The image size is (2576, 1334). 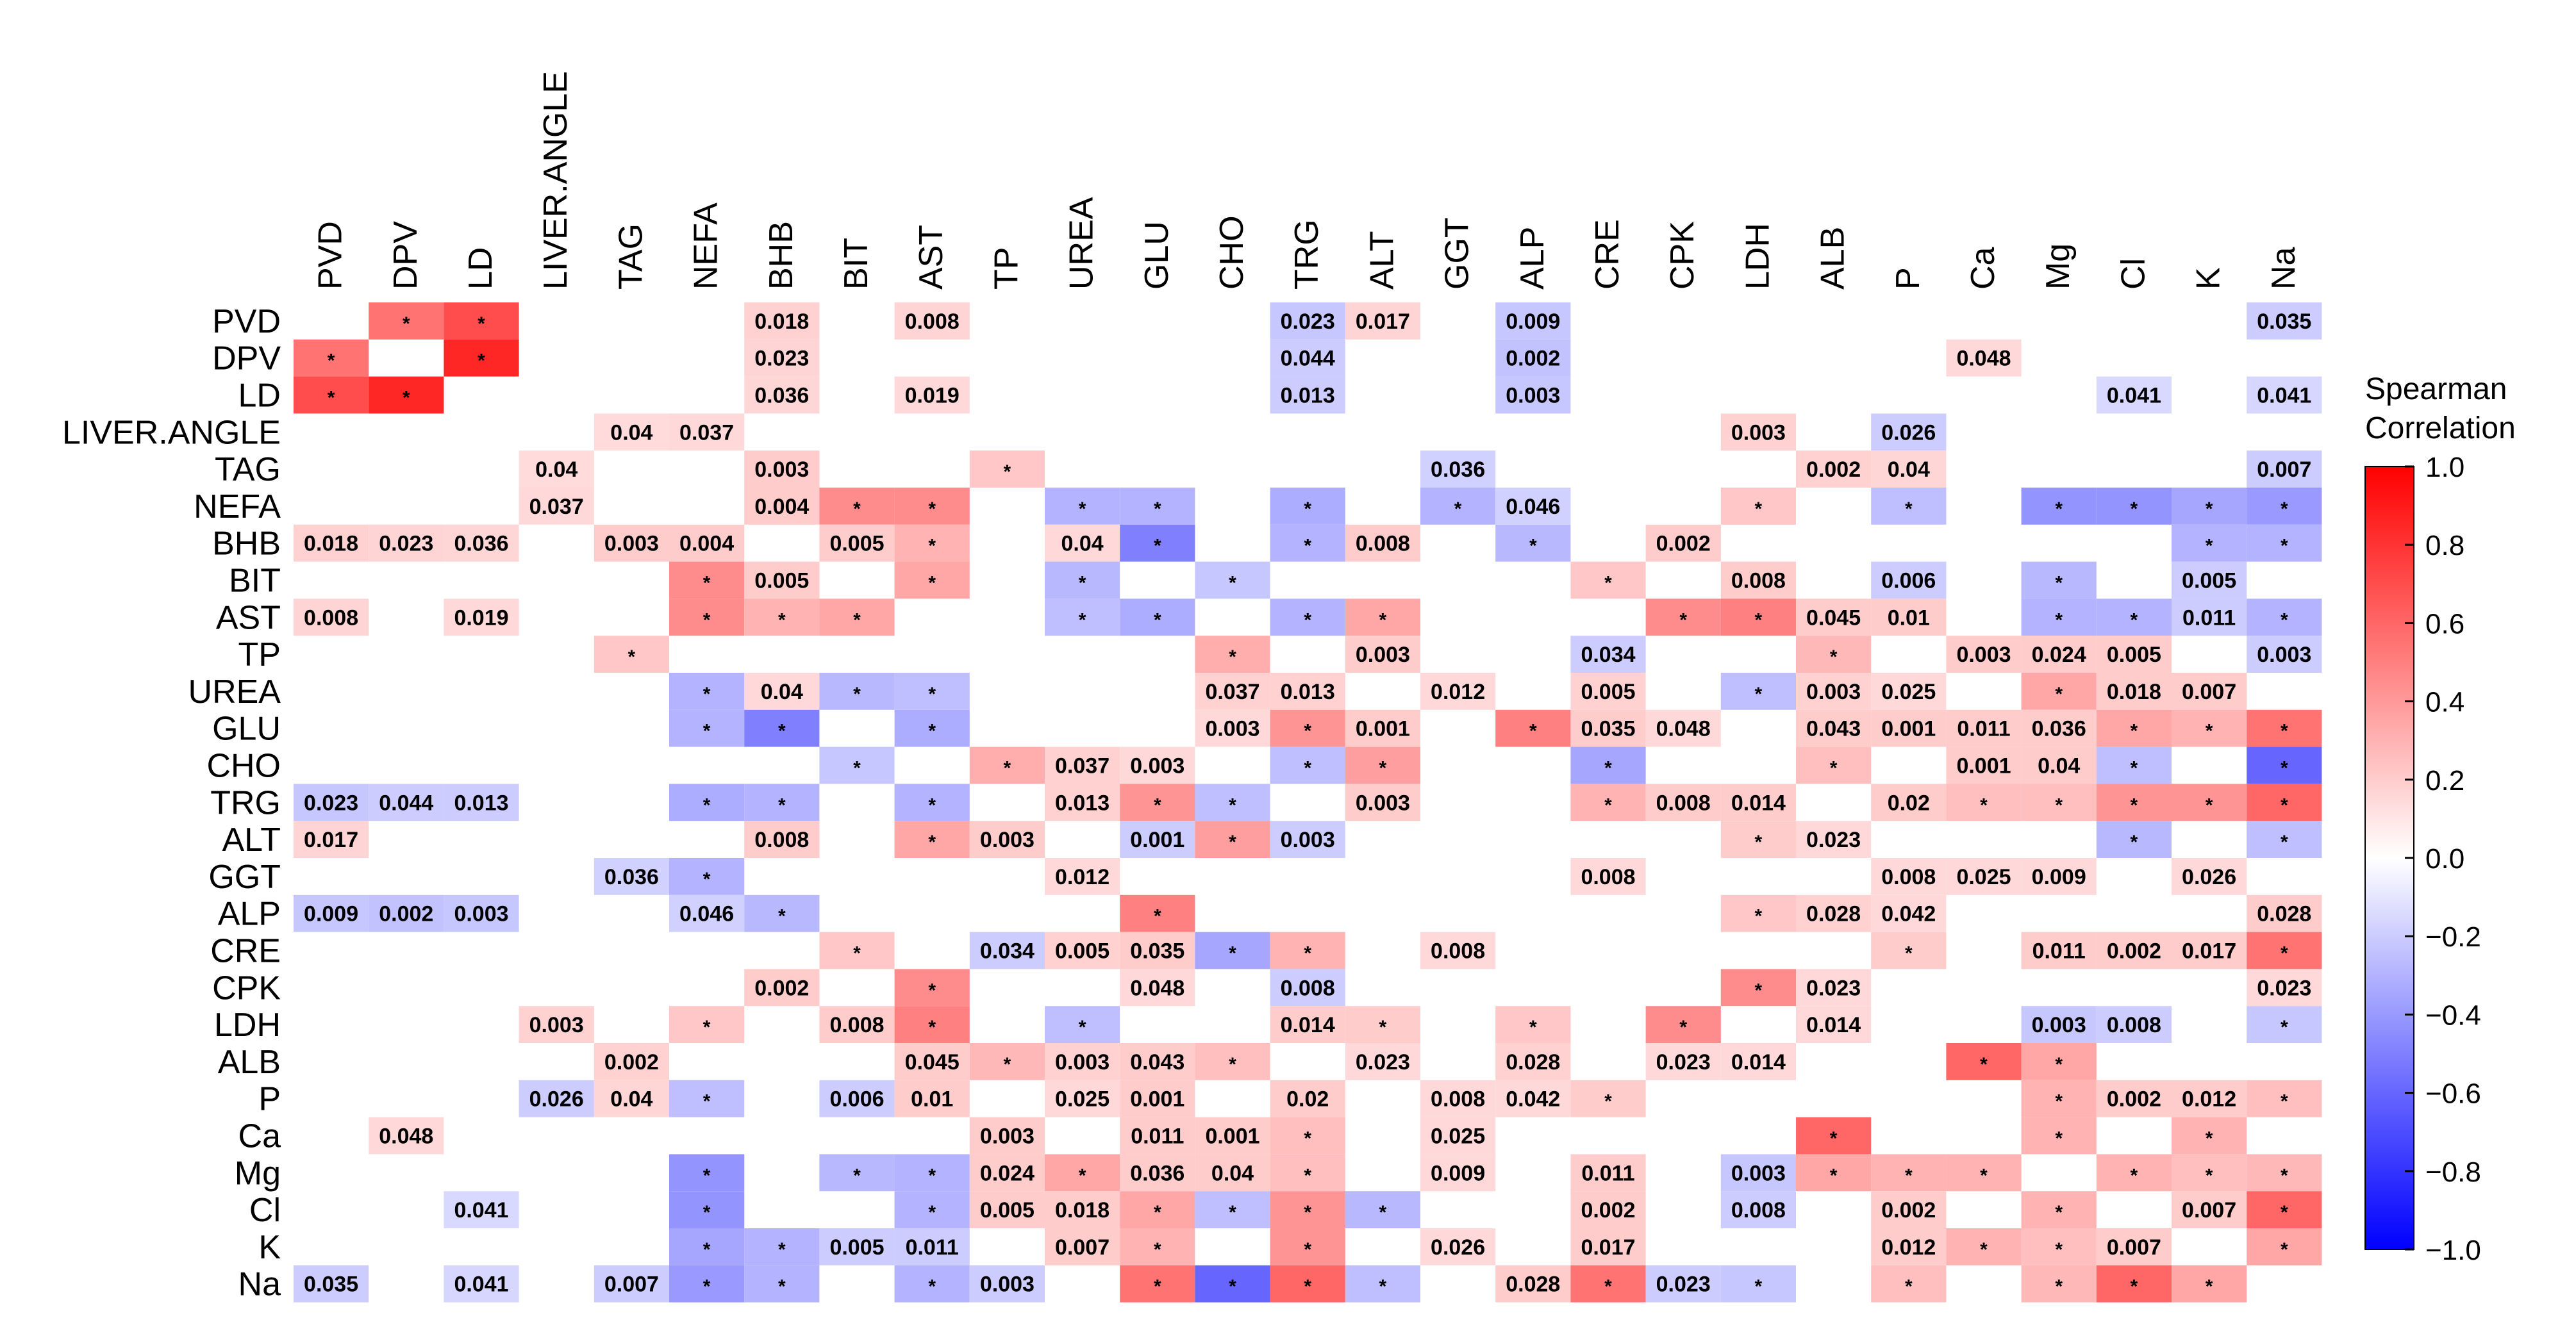 I want to click on column-label: CPK, so click(x=1683, y=255).